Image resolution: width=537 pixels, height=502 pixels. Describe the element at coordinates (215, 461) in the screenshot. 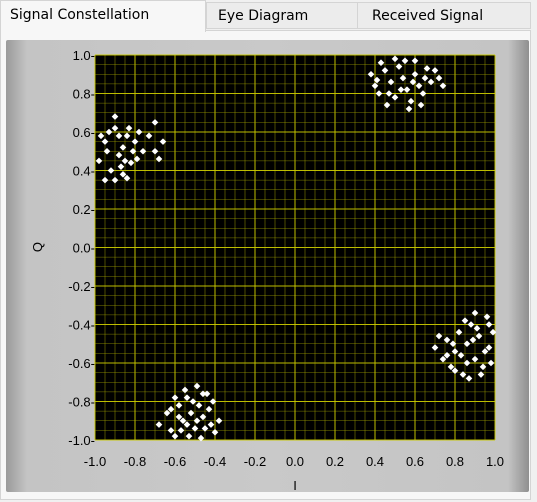

I see `x-tick-label: -0.4` at that location.